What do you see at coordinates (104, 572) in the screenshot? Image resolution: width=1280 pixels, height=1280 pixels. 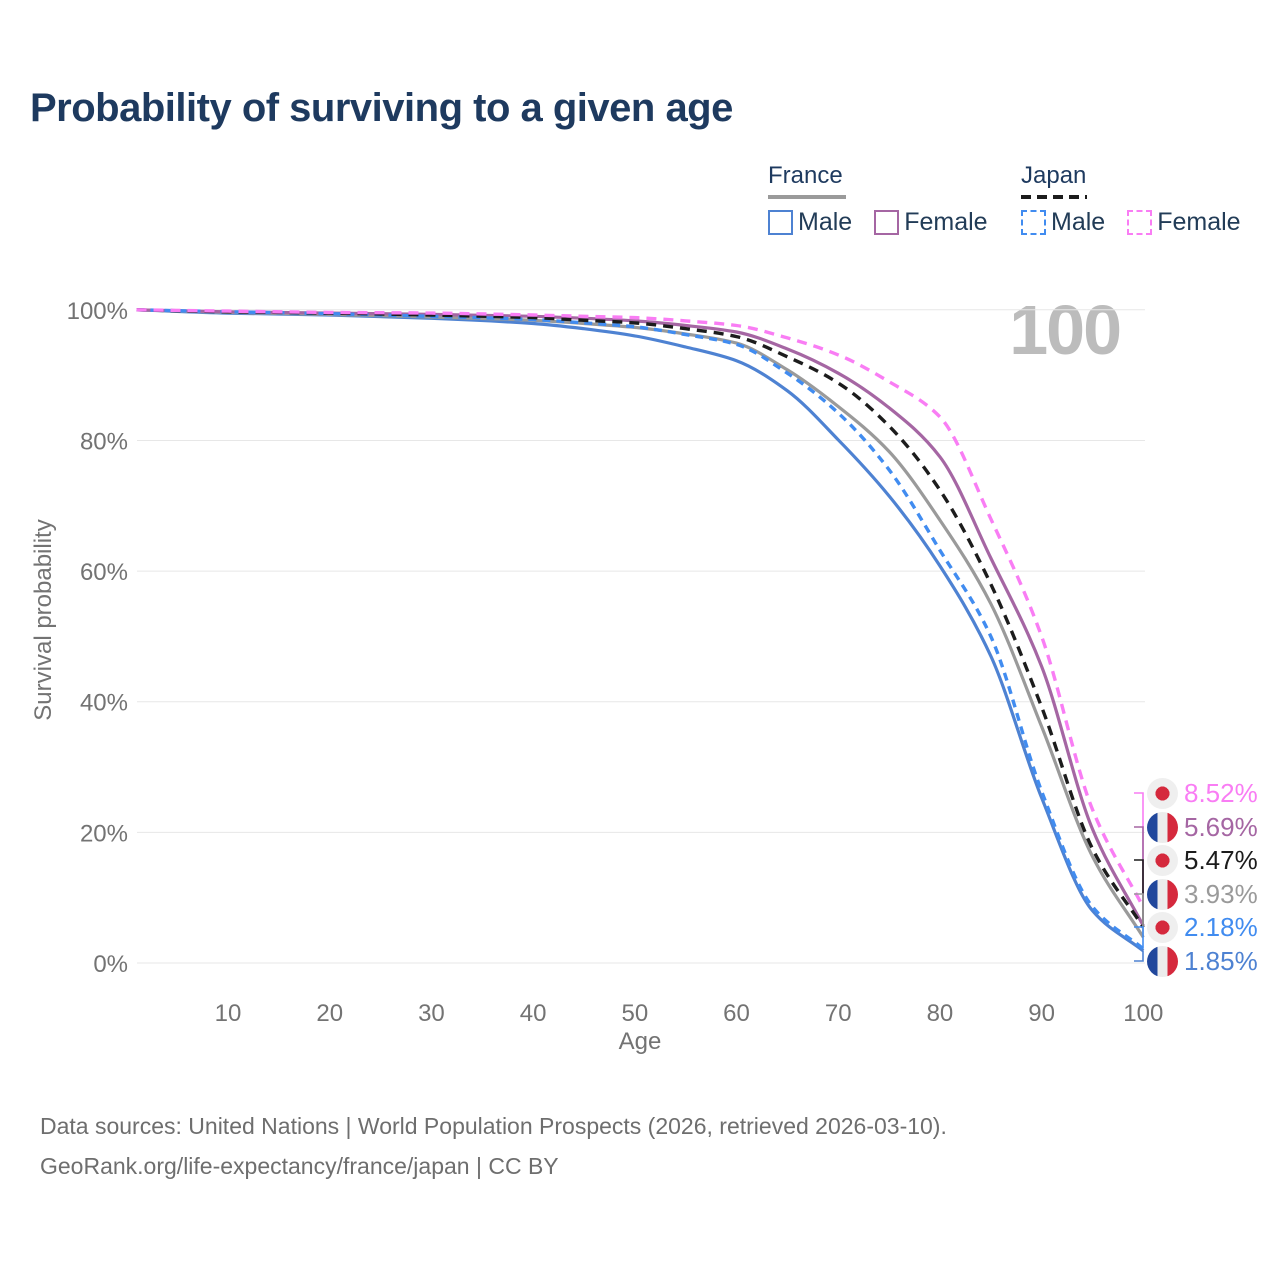 I see `y-tick-label: 60%` at bounding box center [104, 572].